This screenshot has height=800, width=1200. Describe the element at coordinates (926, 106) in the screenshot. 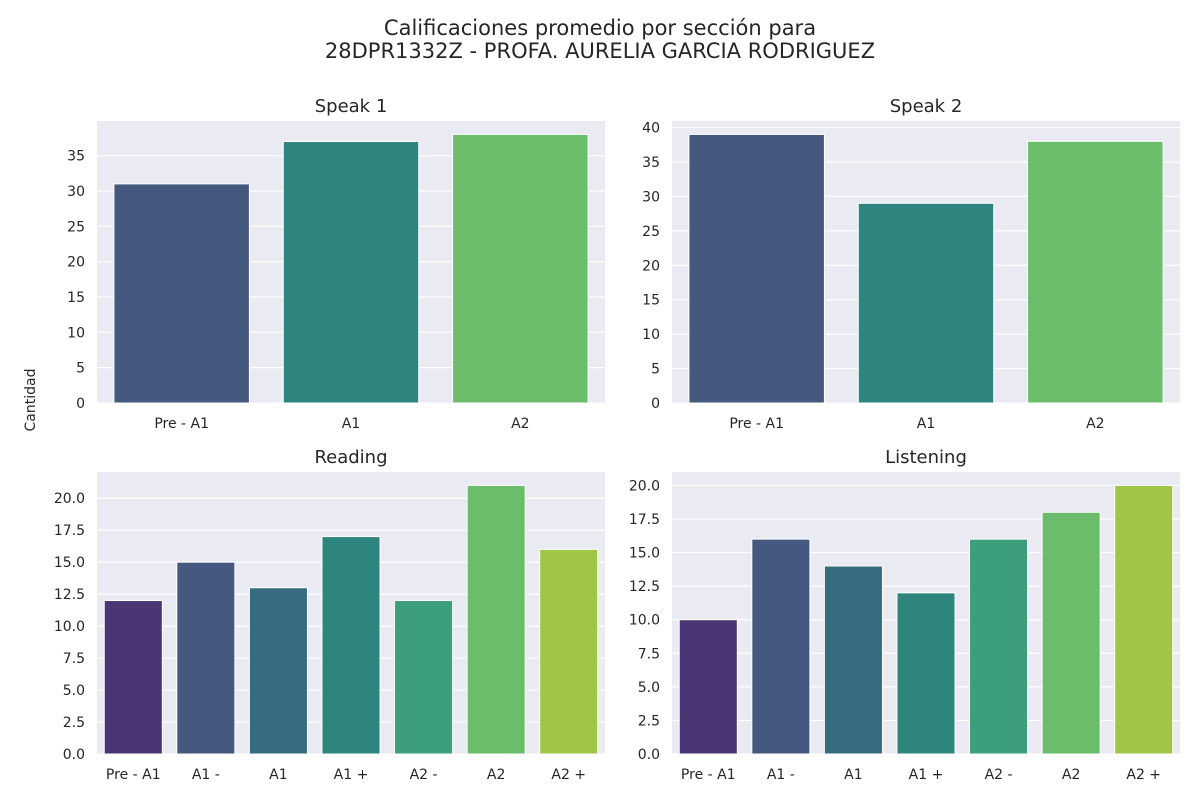

I see `subplot-title: Speak 2` at that location.